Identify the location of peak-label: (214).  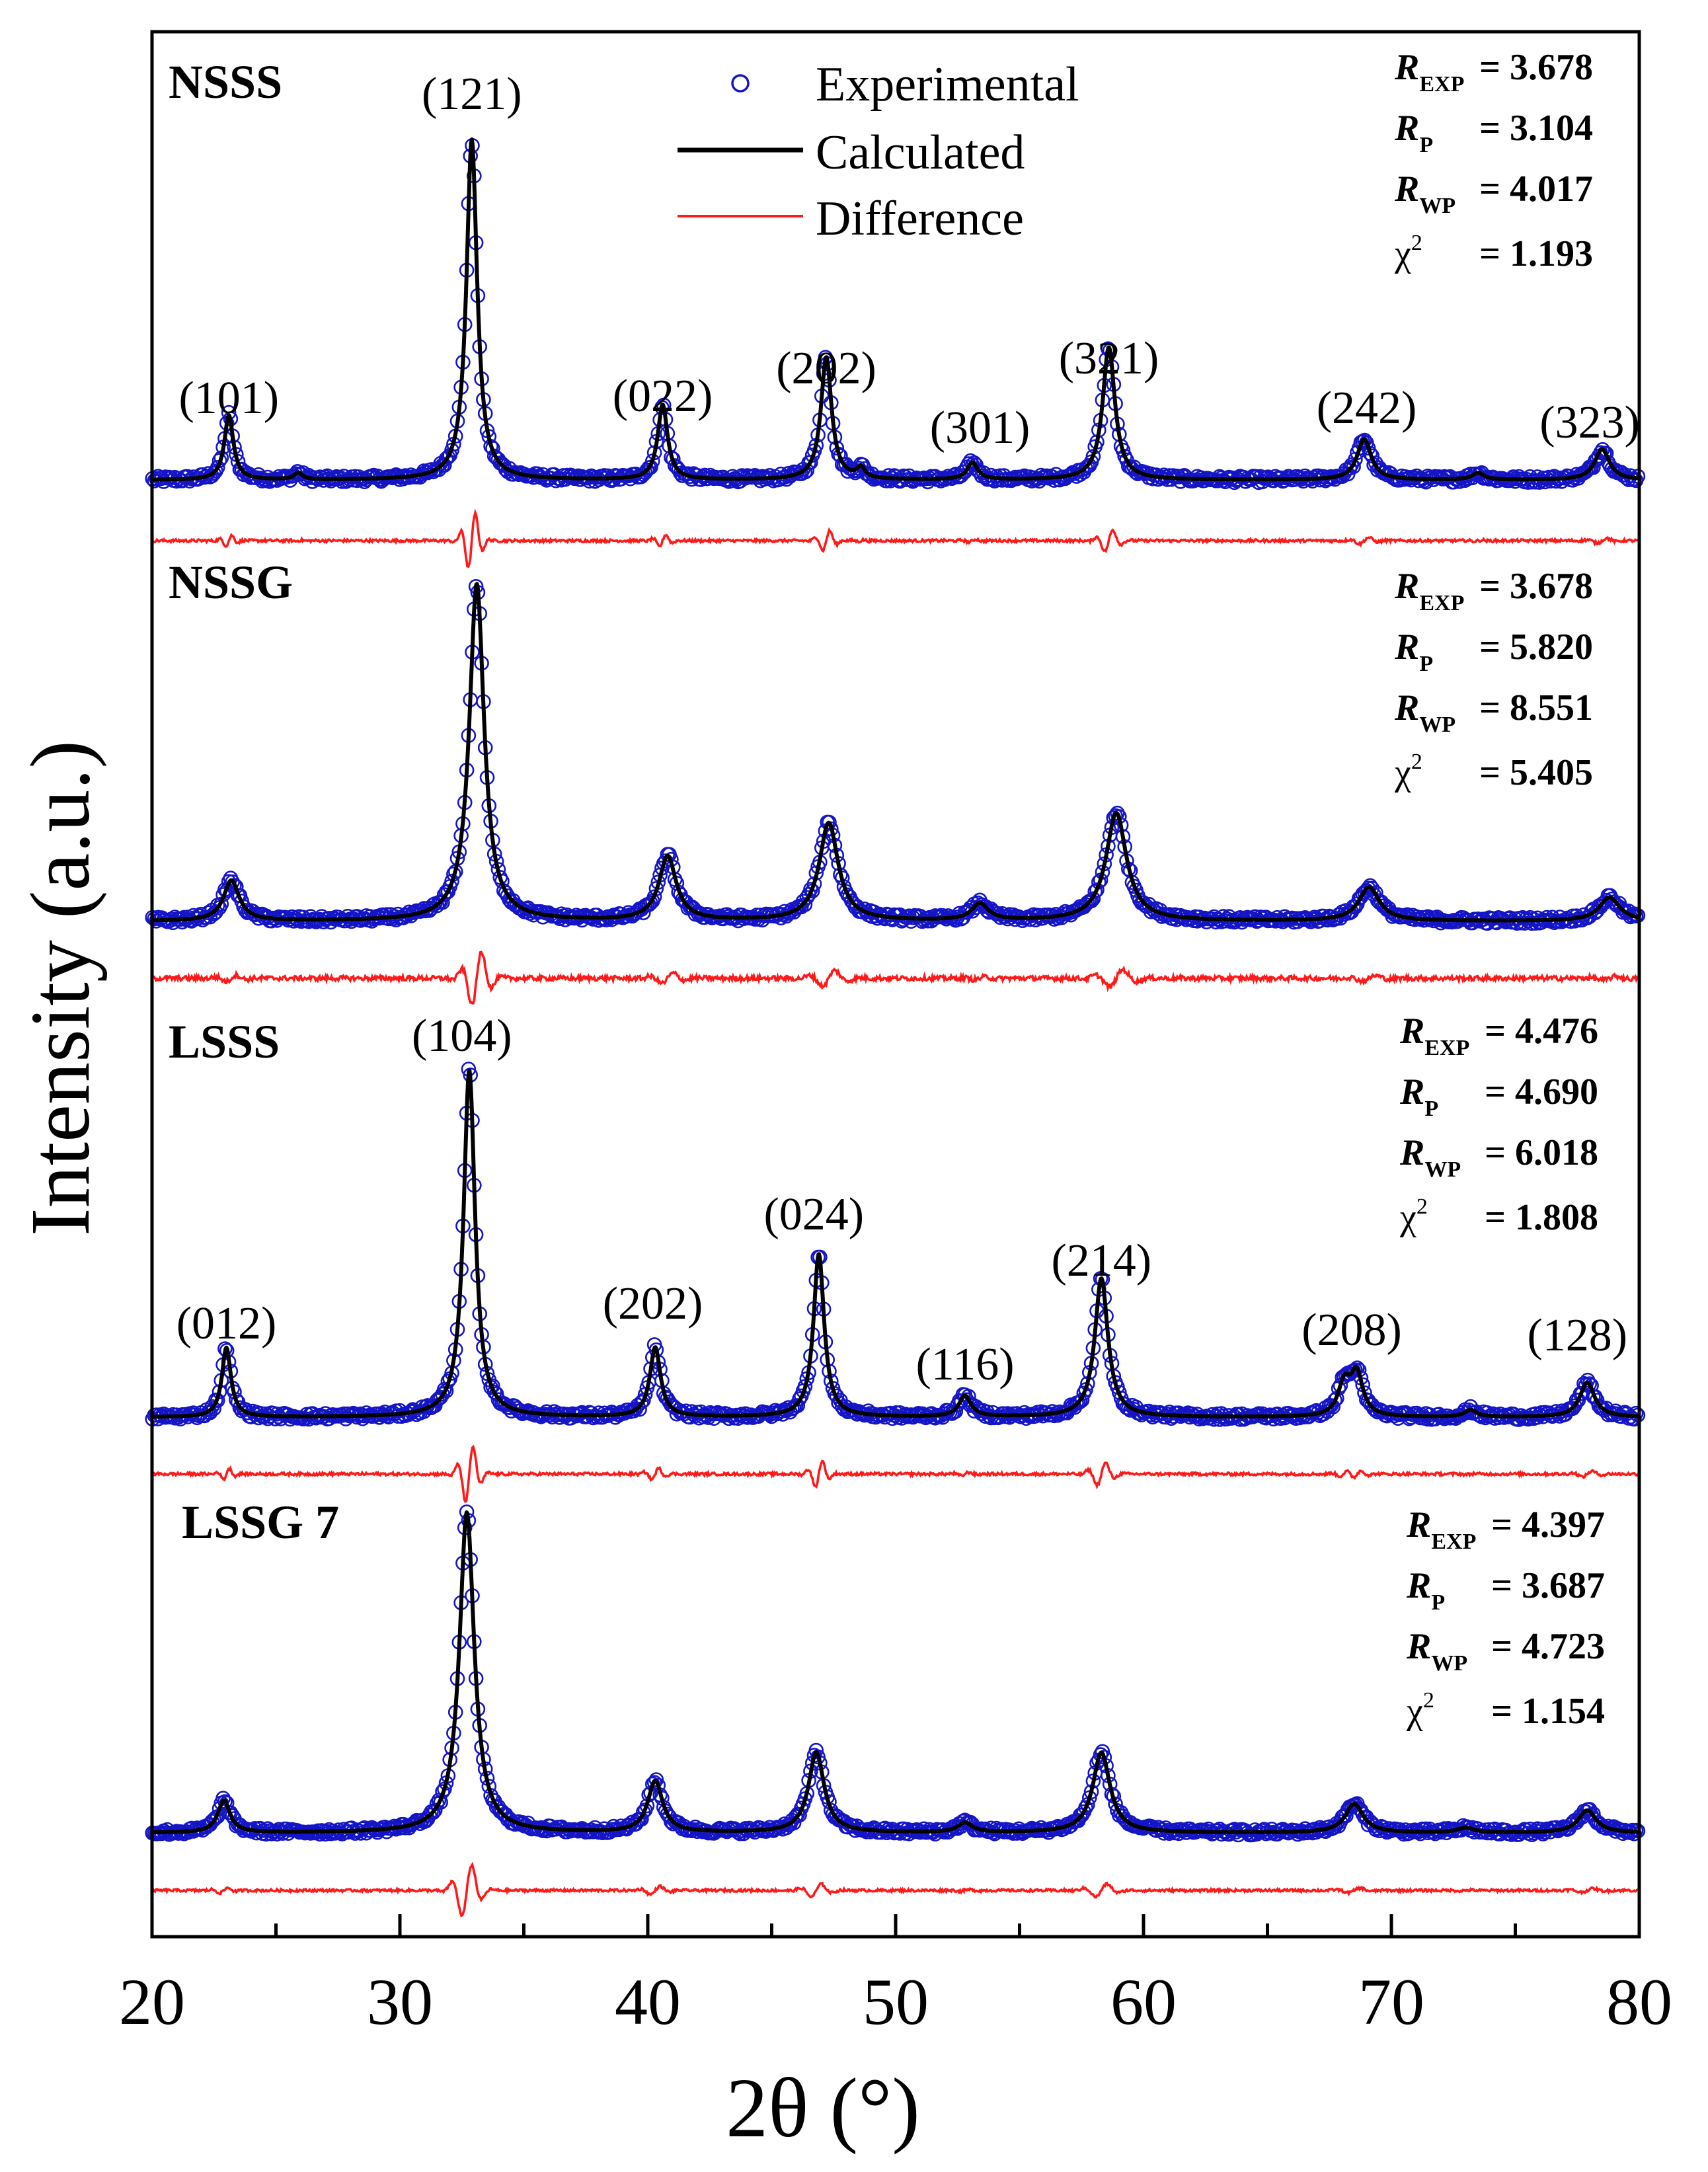
(1101, 1260).